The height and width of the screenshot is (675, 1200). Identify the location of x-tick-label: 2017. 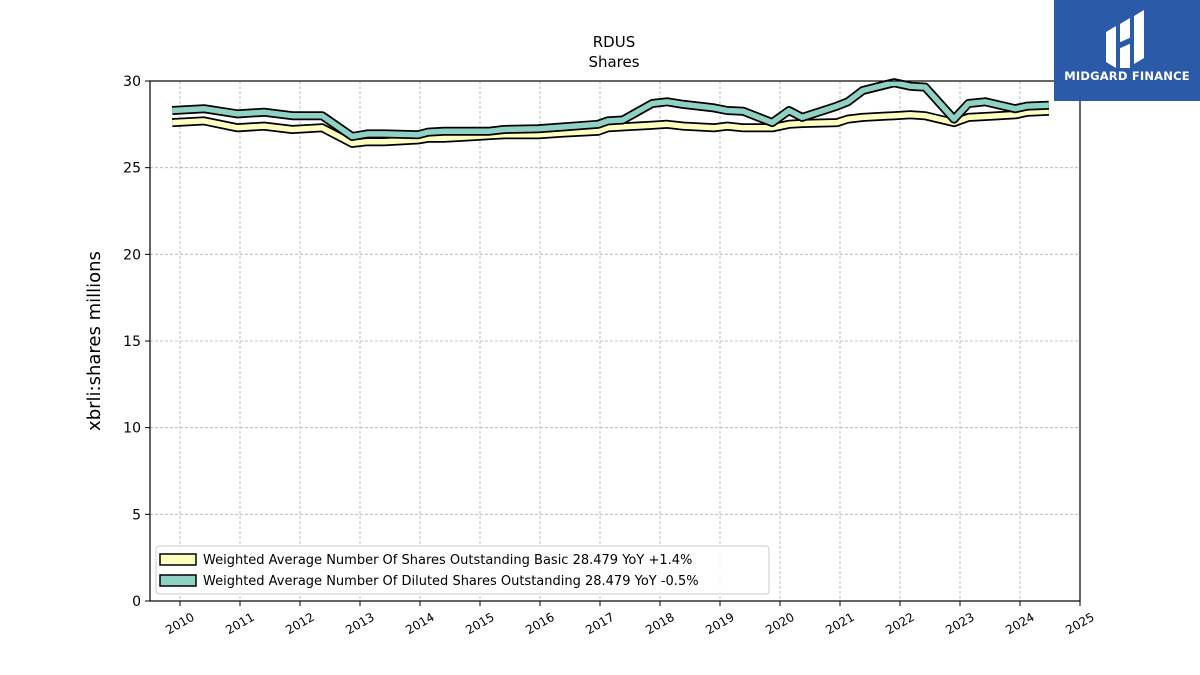
(599, 623).